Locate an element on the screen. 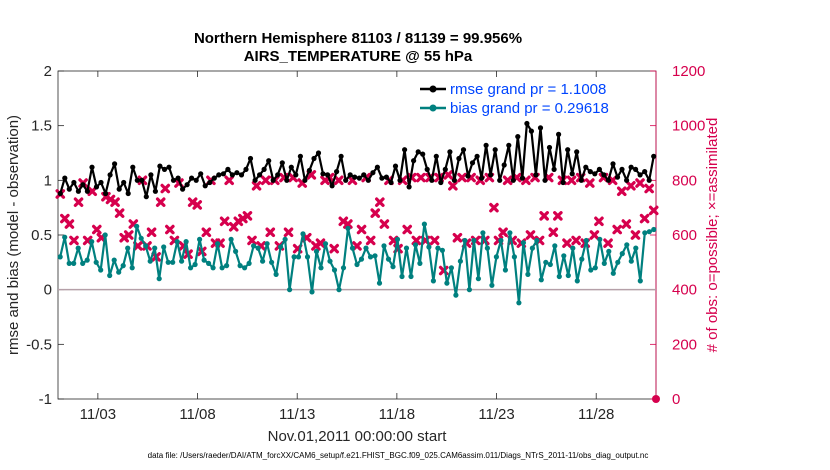 Image resolution: width=830 pixels, height=470 pixels. x-tick-label: 11/08 is located at coordinates (197, 414).